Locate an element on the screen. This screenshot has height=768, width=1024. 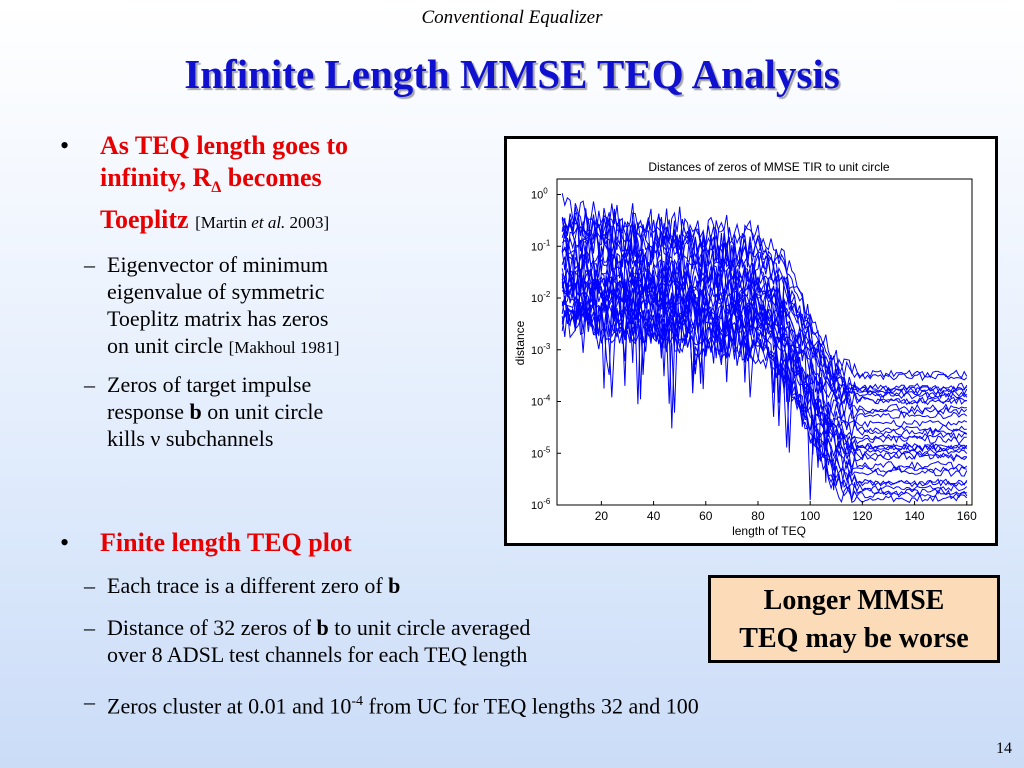
callout-line: Longer MMSE is located at coordinates (854, 600).